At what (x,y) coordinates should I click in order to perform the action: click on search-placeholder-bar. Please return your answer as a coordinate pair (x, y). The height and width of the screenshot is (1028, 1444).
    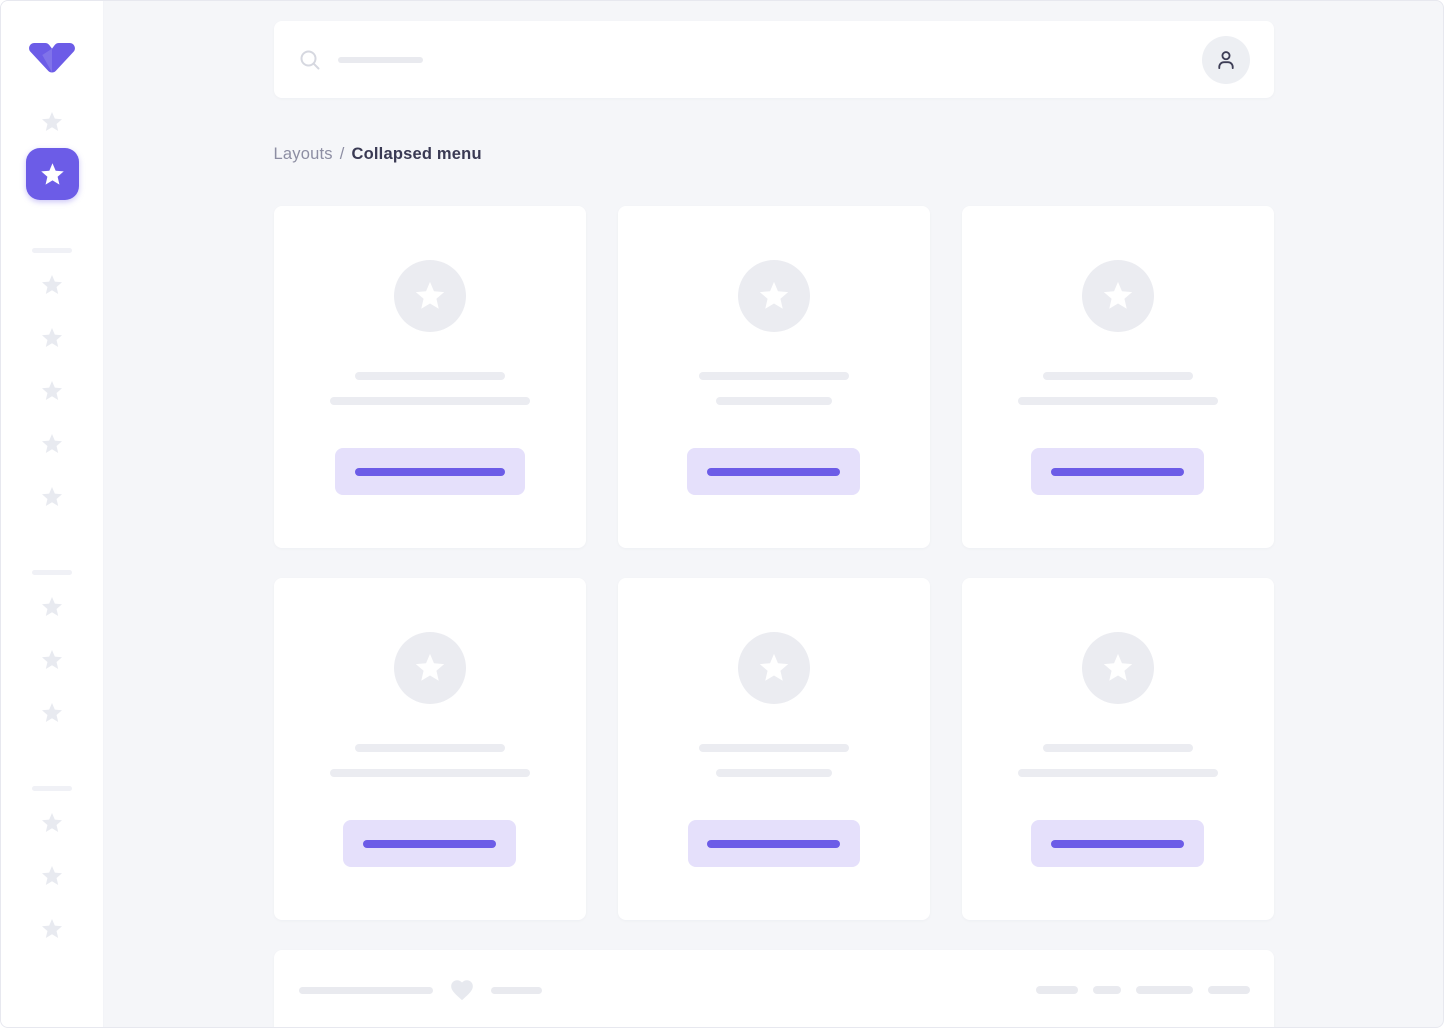
    Looking at the image, I should click on (380, 59).